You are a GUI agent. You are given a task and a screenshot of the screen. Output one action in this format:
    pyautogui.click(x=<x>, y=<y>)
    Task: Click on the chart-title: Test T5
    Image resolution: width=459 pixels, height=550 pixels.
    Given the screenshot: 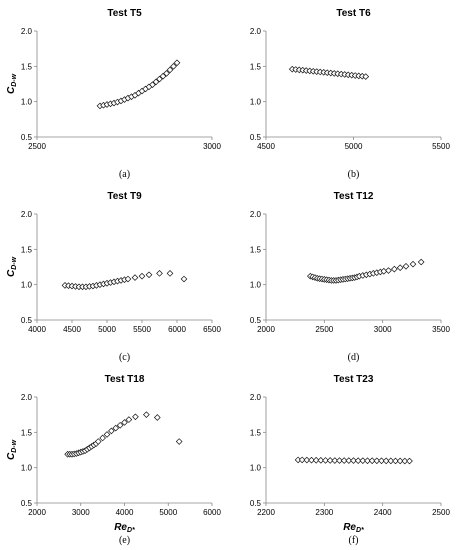 What is the action you would take?
    pyautogui.click(x=124, y=13)
    